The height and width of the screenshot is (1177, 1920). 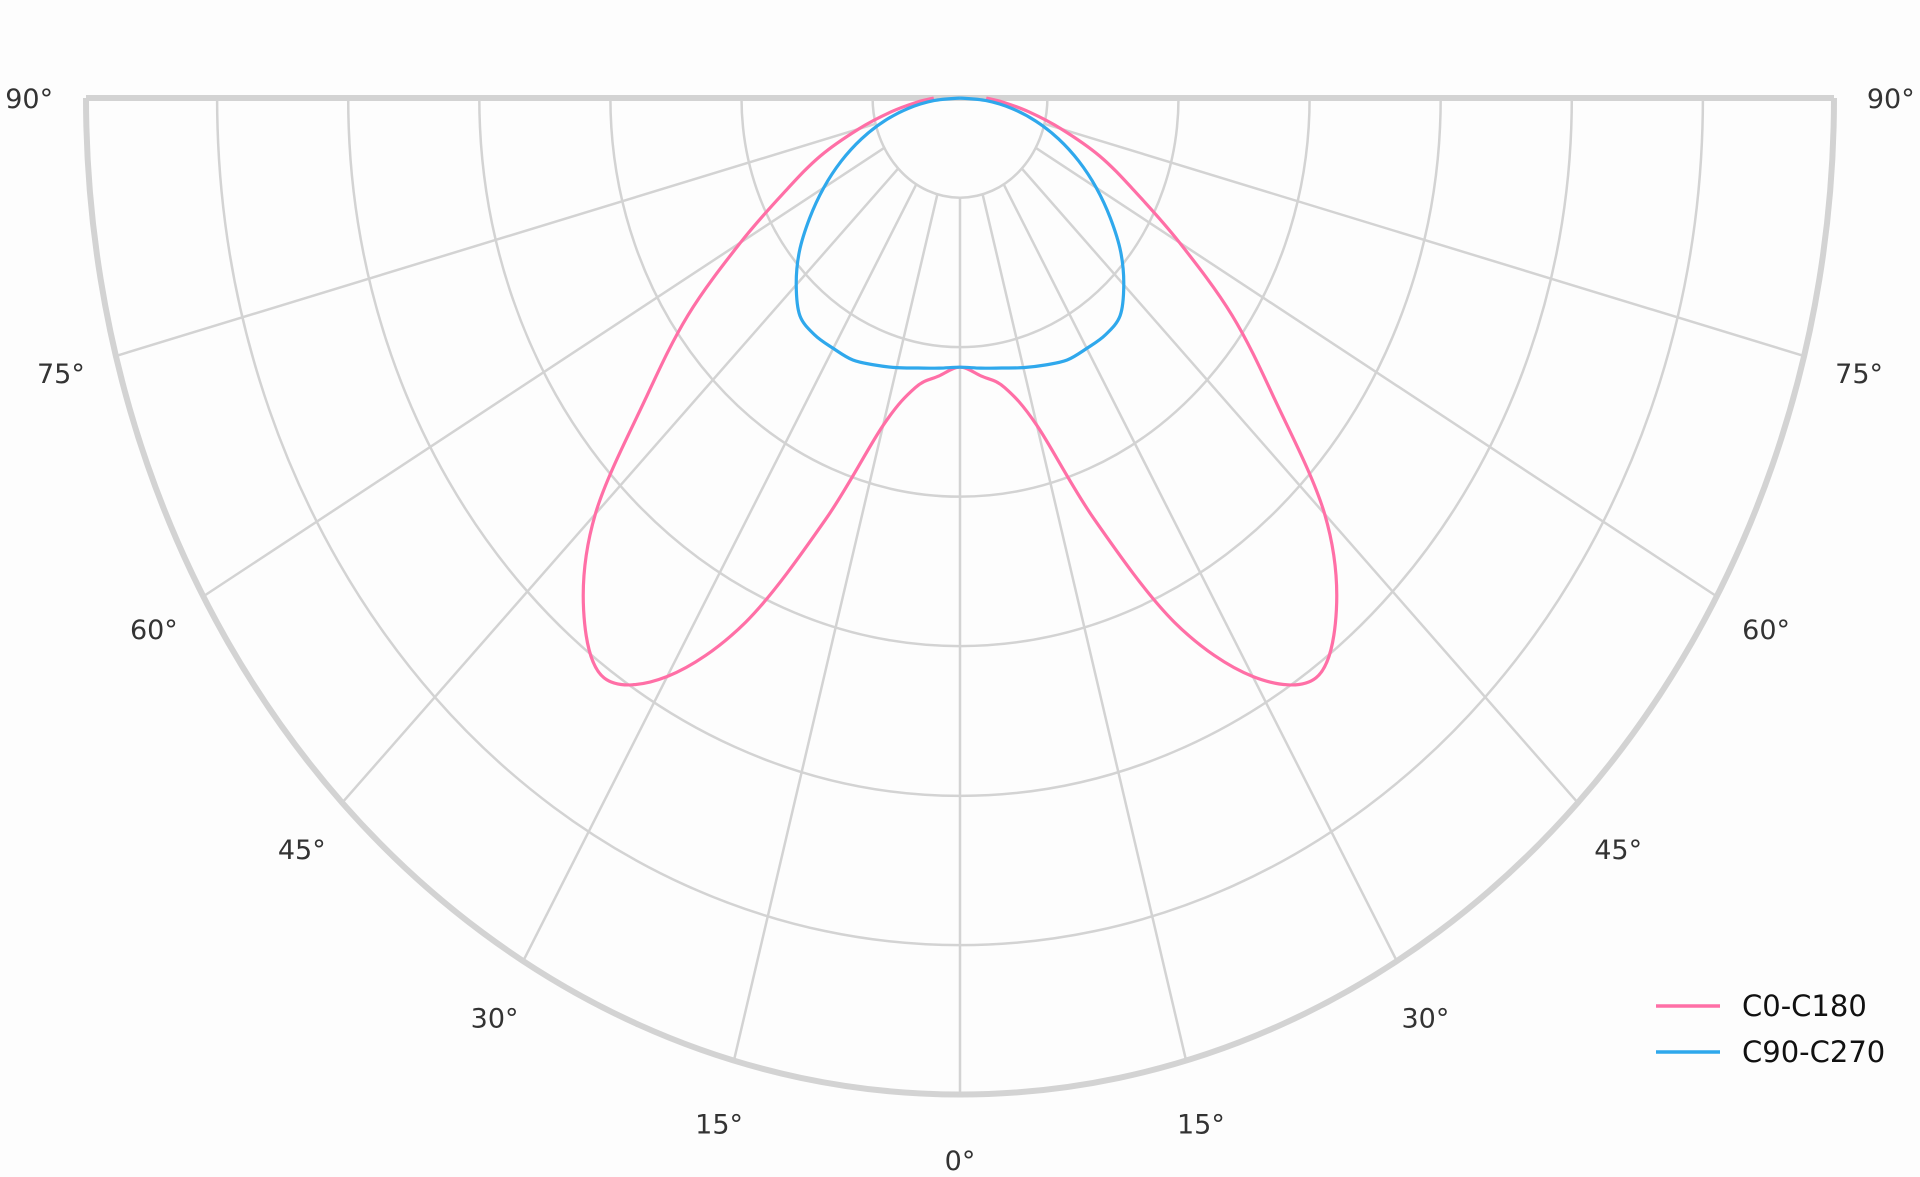 I want to click on legend-label-c90-c270: C90-C270, so click(x=1813, y=1052).